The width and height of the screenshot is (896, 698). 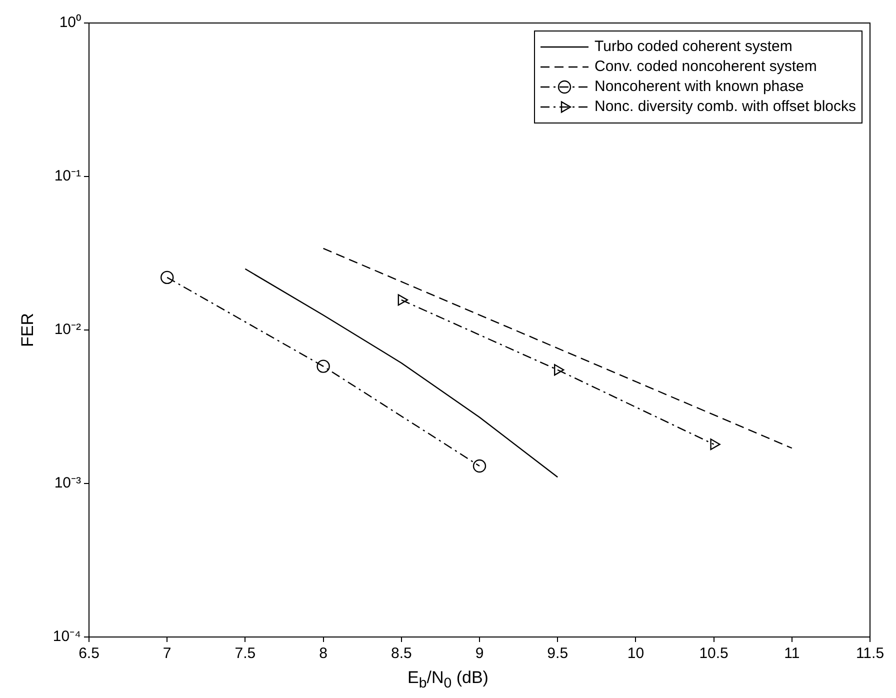 What do you see at coordinates (792, 653) in the screenshot?
I see `x-tick-label: 11` at bounding box center [792, 653].